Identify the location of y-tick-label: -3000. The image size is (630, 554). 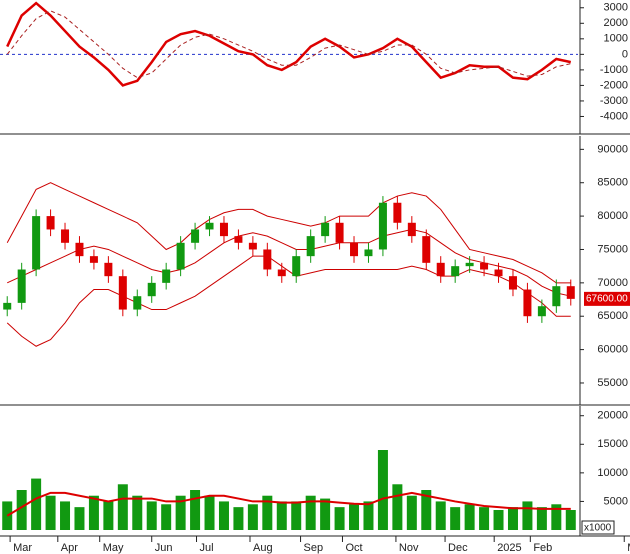
(614, 101).